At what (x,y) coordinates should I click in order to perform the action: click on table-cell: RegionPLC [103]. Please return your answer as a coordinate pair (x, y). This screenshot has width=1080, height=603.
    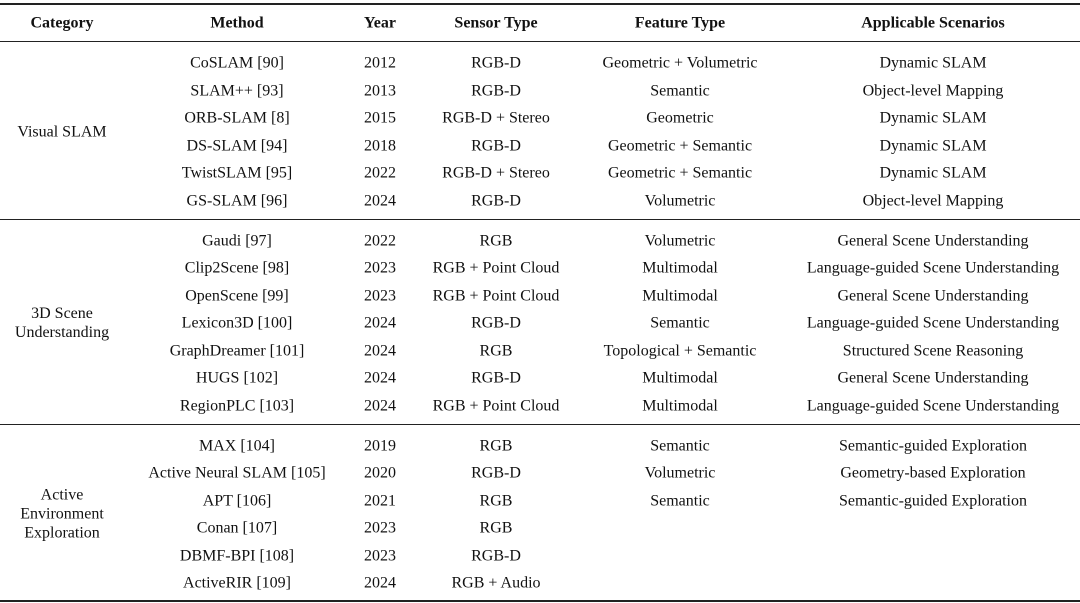
    Looking at the image, I should click on (237, 405).